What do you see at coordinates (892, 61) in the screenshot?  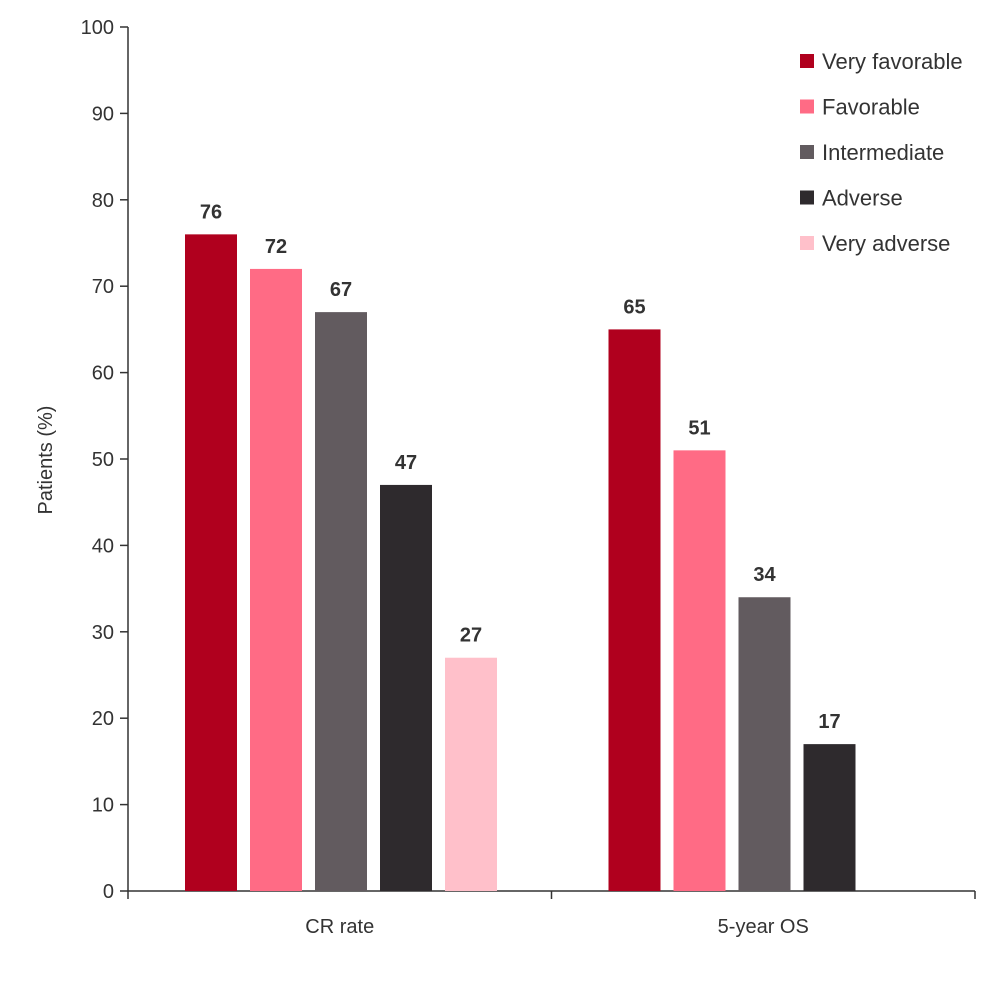 I see `legend-label: Very favorable` at bounding box center [892, 61].